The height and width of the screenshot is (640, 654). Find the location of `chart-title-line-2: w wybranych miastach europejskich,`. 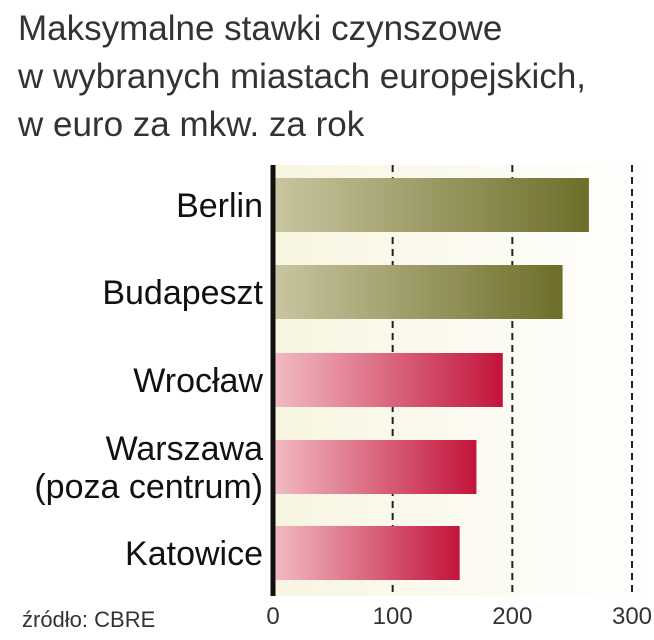

chart-title-line-2: w wybranych miastach europejskich, is located at coordinates (301, 76).